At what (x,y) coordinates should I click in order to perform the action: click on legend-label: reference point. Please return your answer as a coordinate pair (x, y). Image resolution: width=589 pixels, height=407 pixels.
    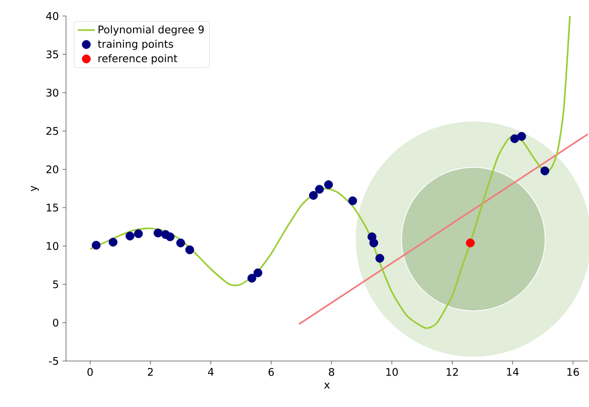
    Looking at the image, I should click on (138, 59).